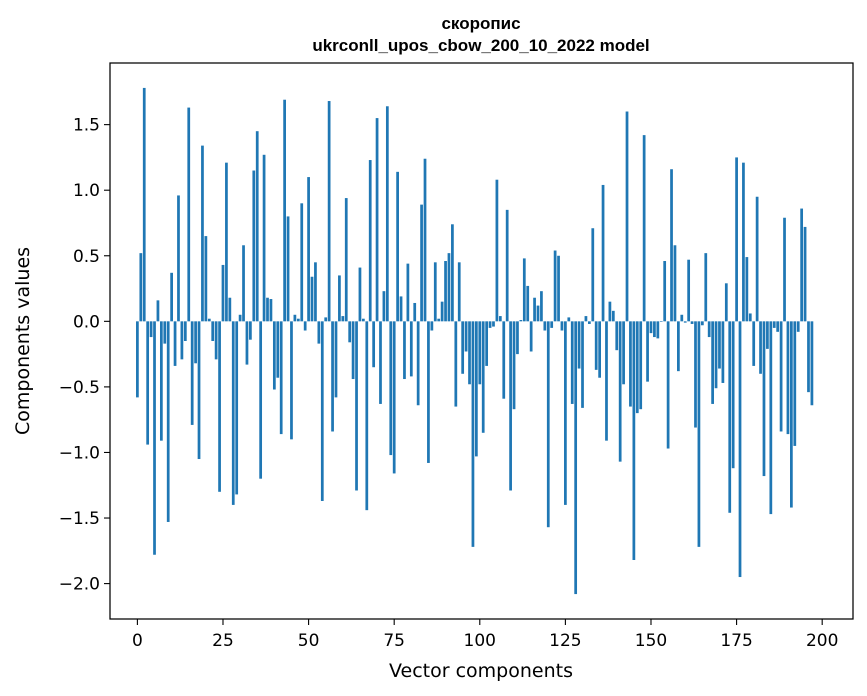  What do you see at coordinates (86, 257) in the screenshot?
I see `y-tick-label-2: 0.5` at bounding box center [86, 257].